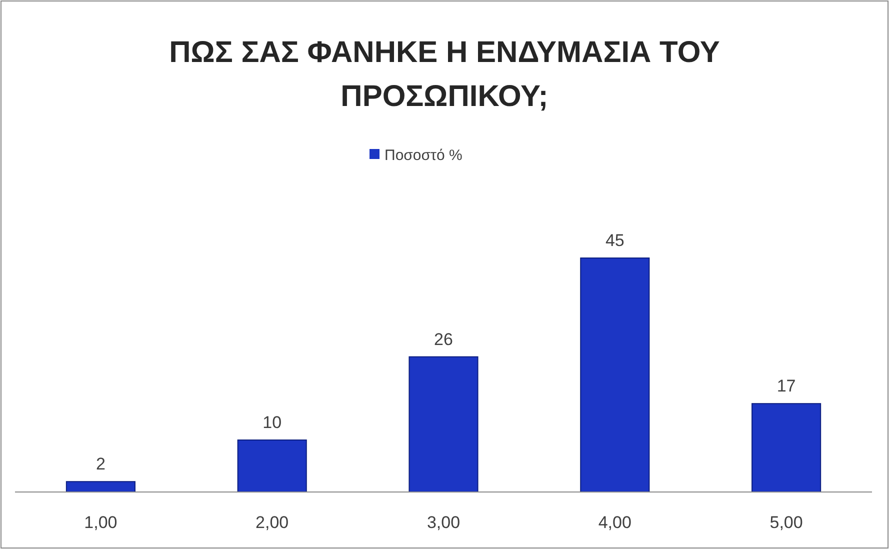  I want to click on data-label: 26, so click(443, 339).